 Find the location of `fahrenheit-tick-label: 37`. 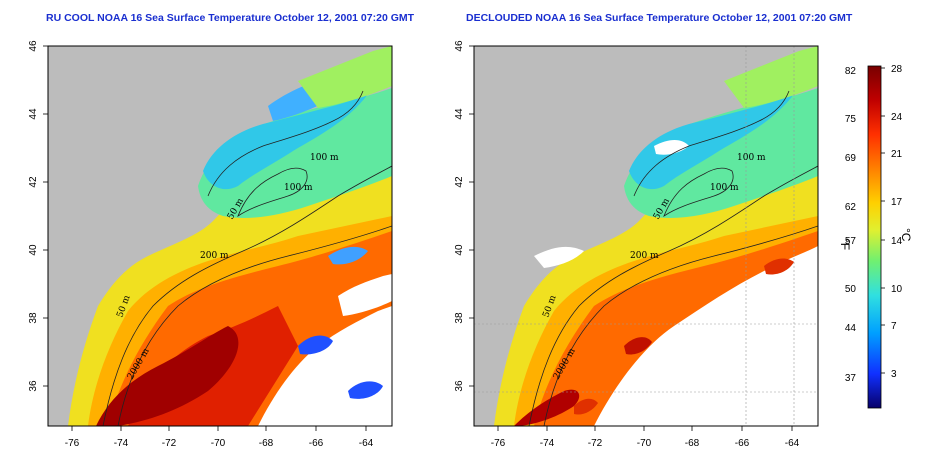

fahrenheit-tick-label: 37 is located at coordinates (851, 378).